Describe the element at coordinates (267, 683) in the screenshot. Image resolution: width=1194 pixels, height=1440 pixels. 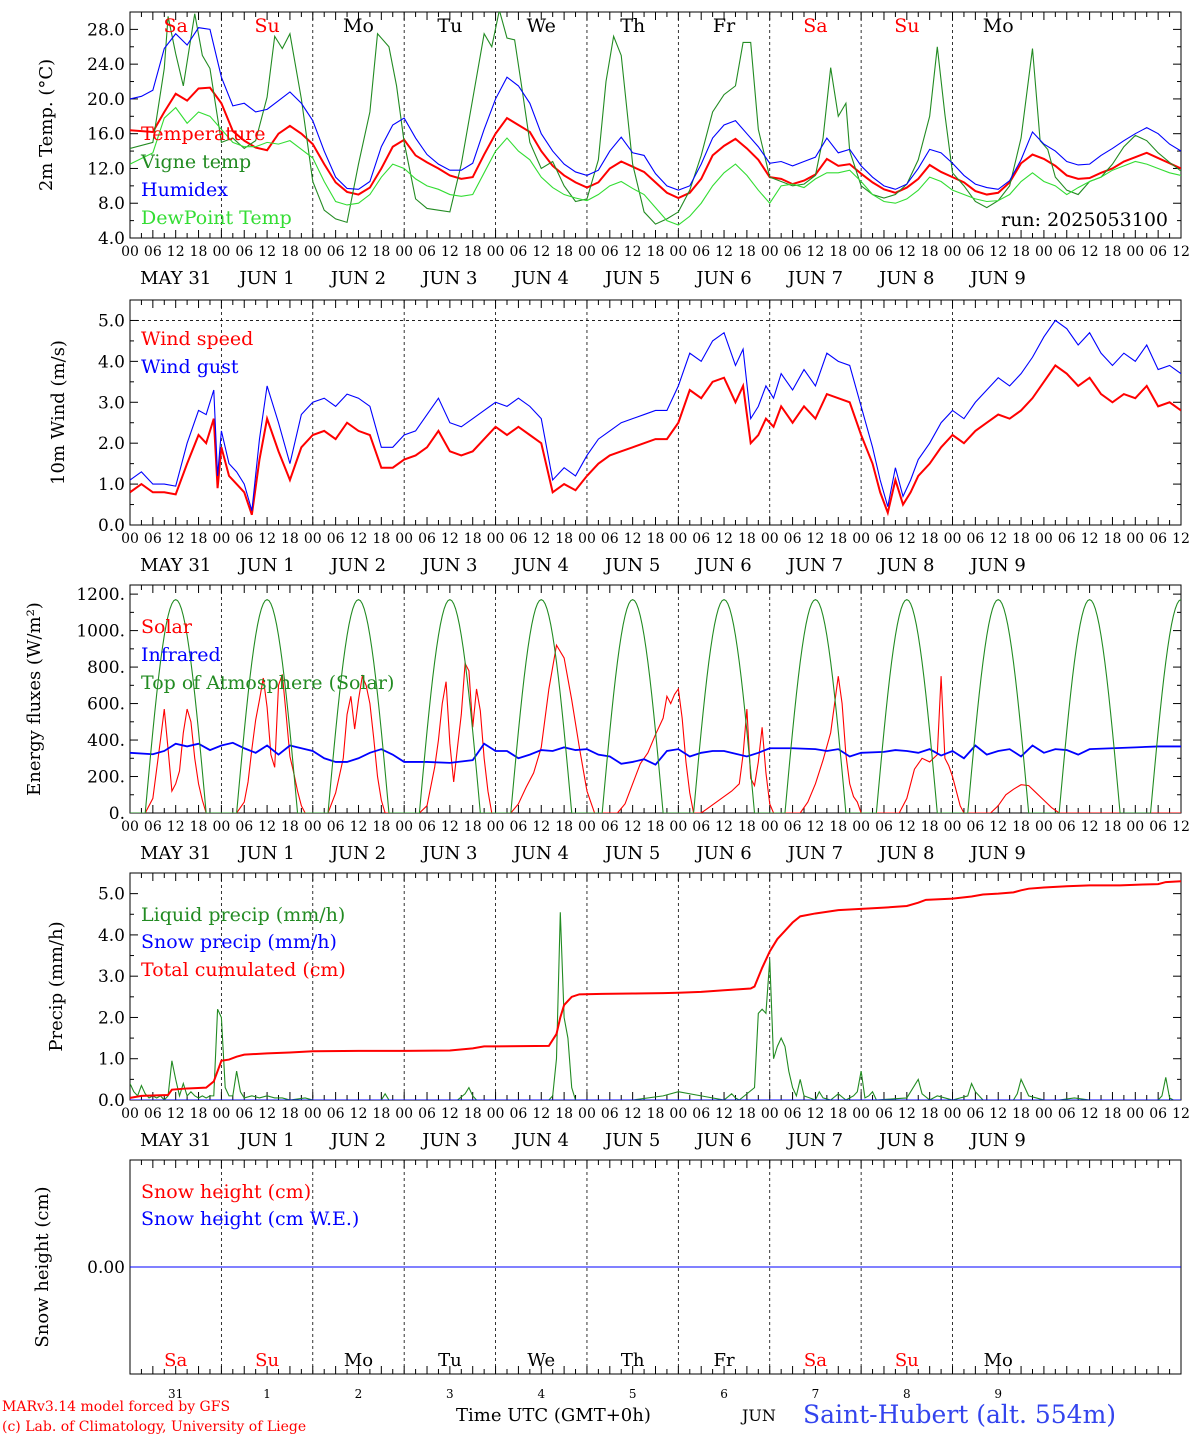
I see `legend-entry: Top of Atmosphere (Solar)` at that location.